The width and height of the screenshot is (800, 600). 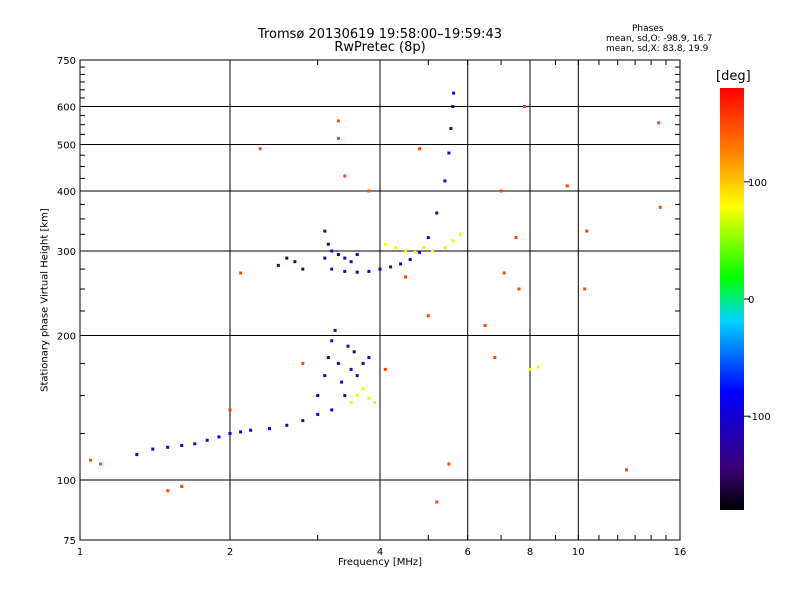 I want to click on y-tick-label: 100, so click(x=66, y=481).